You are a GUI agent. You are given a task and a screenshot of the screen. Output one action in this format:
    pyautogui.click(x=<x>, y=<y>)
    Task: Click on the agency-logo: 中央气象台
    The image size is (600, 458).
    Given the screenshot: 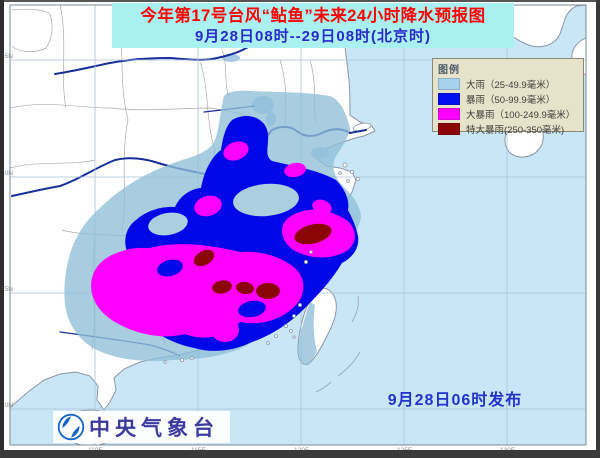 What is the action you would take?
    pyautogui.click(x=141, y=427)
    